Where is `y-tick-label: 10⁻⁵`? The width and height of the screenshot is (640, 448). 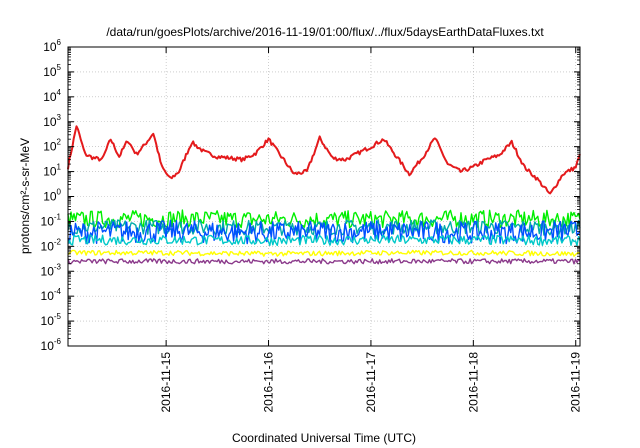 y-tick-label: 10⁻⁵ is located at coordinates (51, 320).